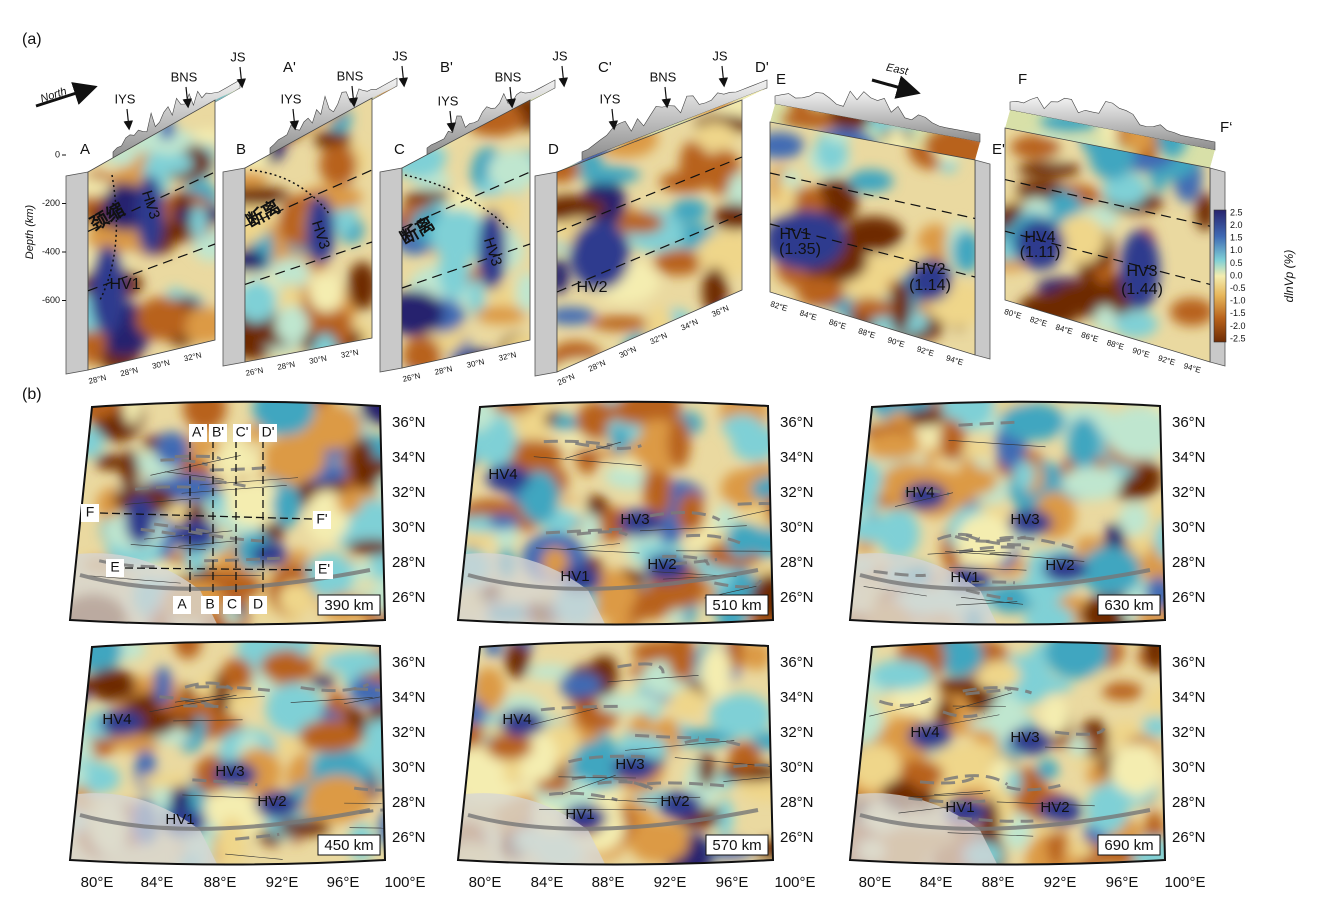 The image size is (1328, 924). What do you see at coordinates (1236, 212) in the screenshot?
I see `colorbar-tick-label: 2.5` at bounding box center [1236, 212].